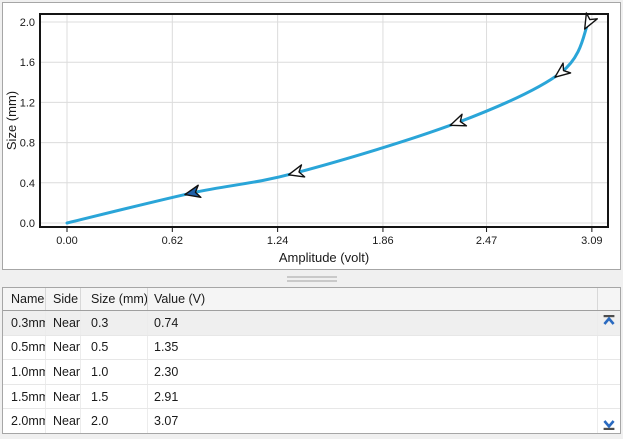 This screenshot has width=623, height=439. What do you see at coordinates (324, 257) in the screenshot?
I see `x-axis-label: Amplitude (volt)` at bounding box center [324, 257].